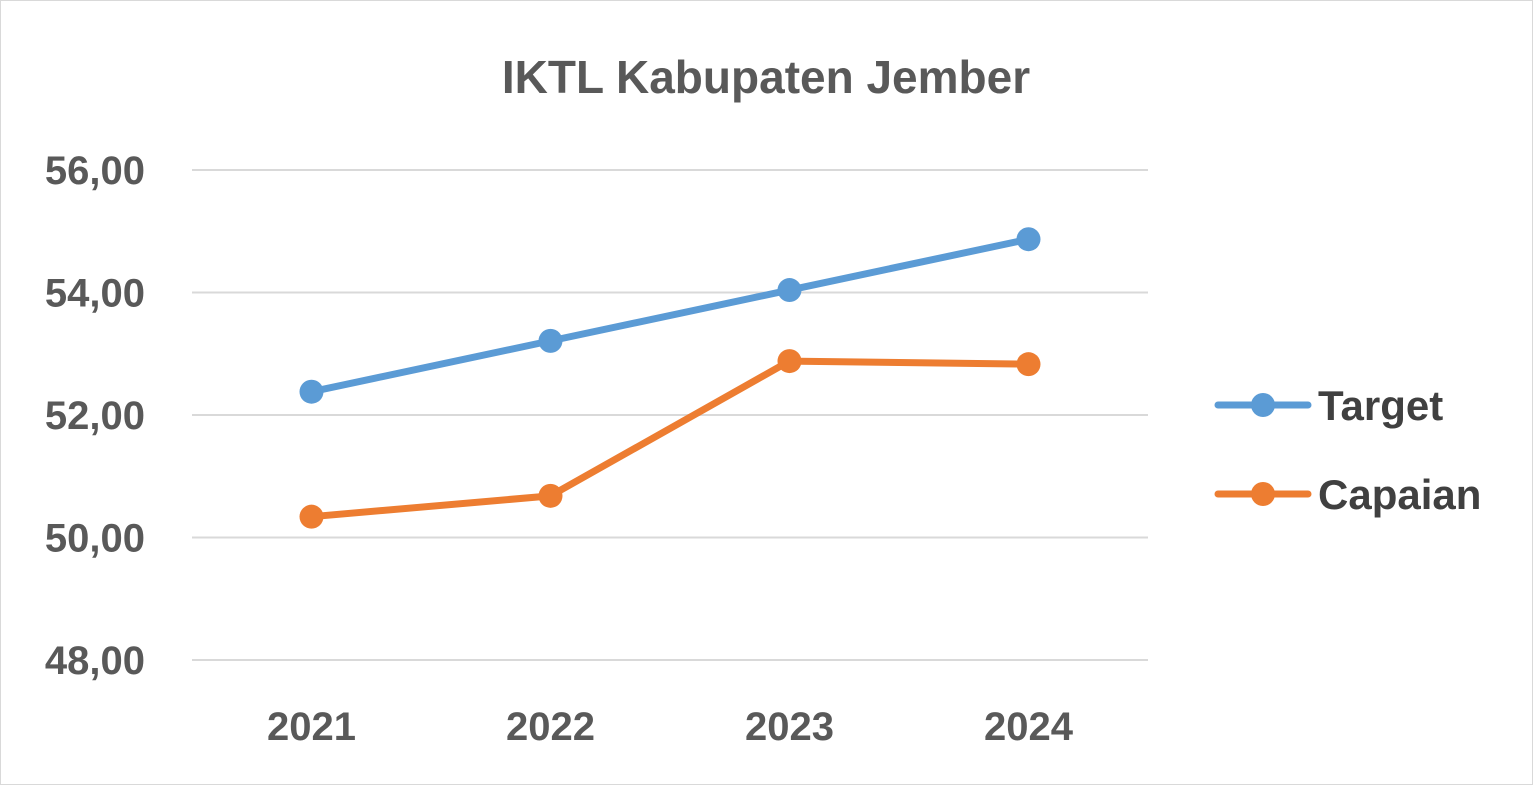 The height and width of the screenshot is (785, 1533). Describe the element at coordinates (1349, 450) in the screenshot. I see `legend: Target Capaian` at that location.